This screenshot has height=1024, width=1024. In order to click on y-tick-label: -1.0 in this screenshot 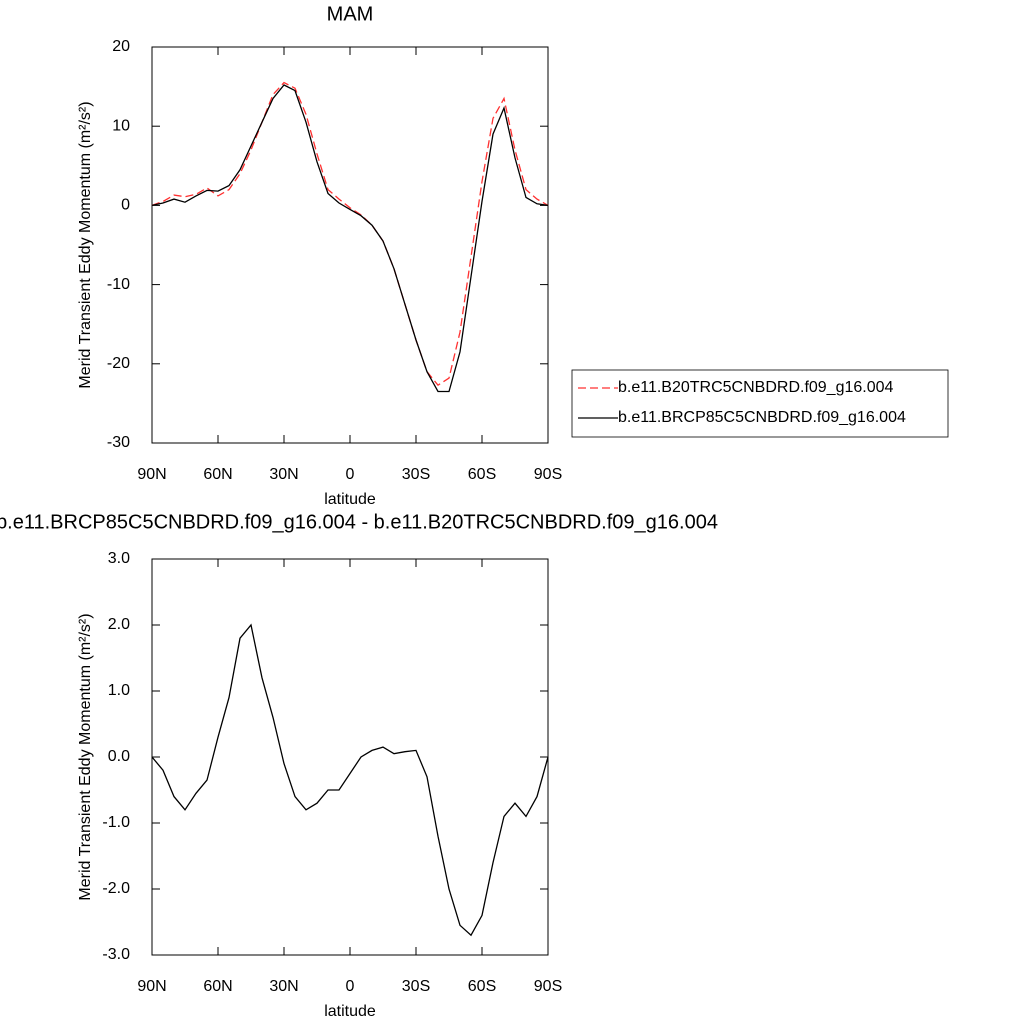, I will do `click(116, 822)`.